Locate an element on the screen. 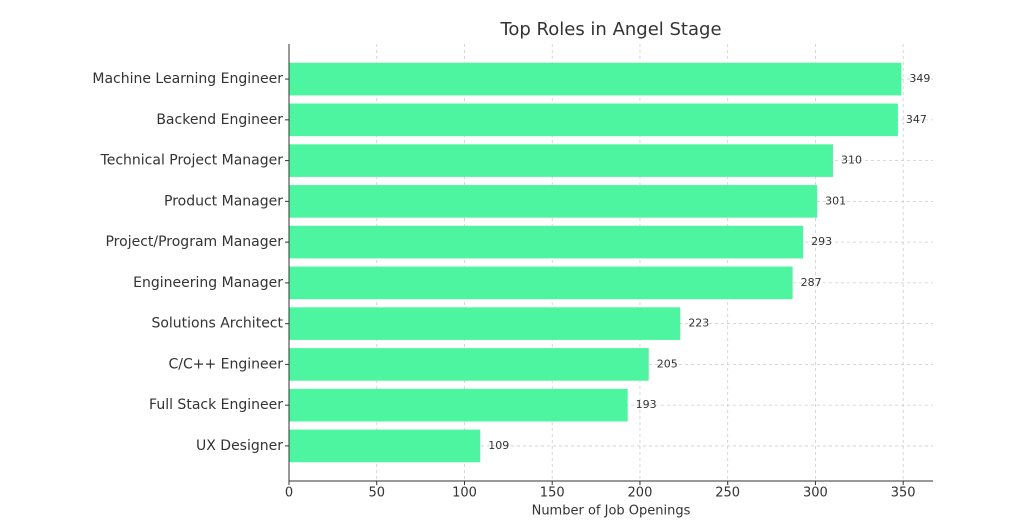 This screenshot has height=529, width=1024. value-label: 293 is located at coordinates (821, 241).